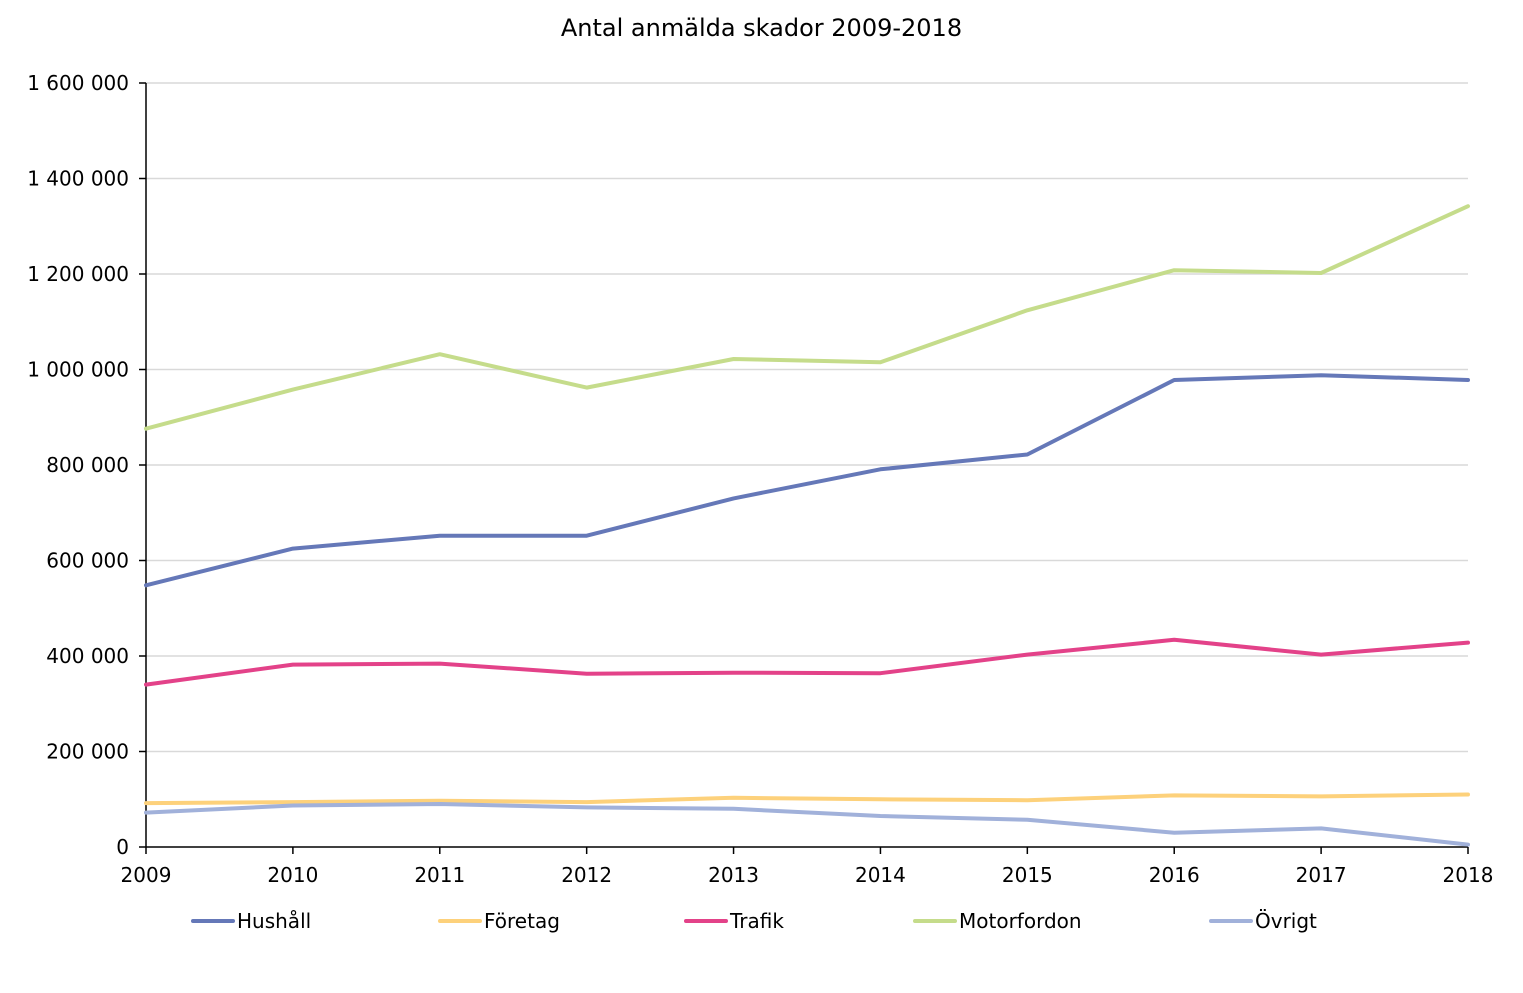  What do you see at coordinates (1174, 875) in the screenshot?
I see `x-tick-label: 2016` at bounding box center [1174, 875].